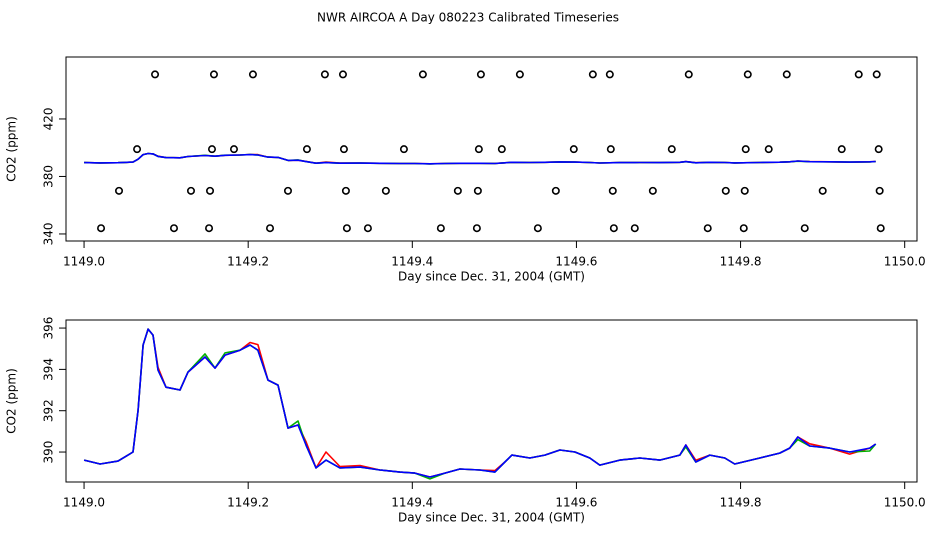 Image resolution: width=936 pixels, height=540 pixels. I want to click on y-tick-label: 394, so click(49, 369).